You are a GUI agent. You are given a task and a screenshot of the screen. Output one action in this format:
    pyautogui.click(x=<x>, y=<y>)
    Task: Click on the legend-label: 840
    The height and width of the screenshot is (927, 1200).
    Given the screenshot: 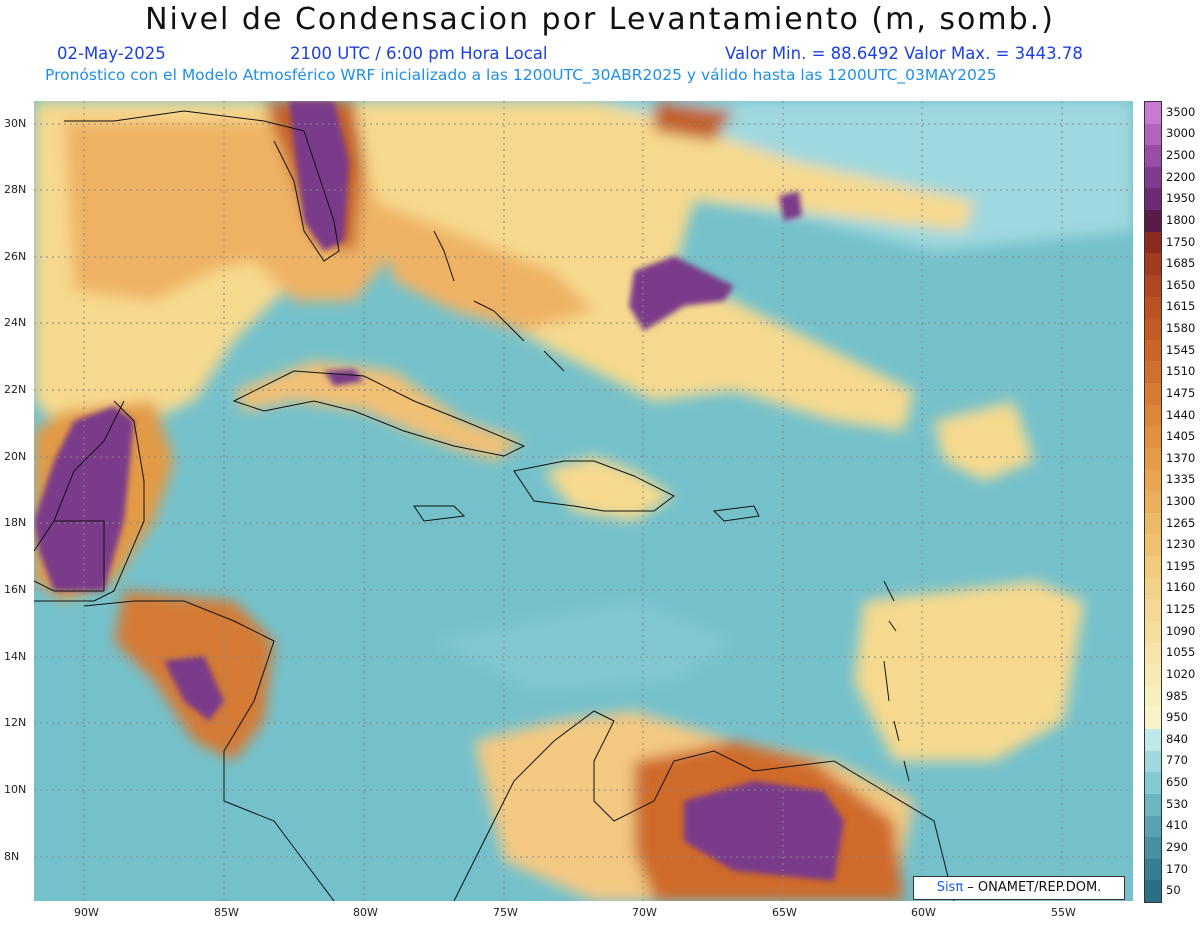 What is the action you would take?
    pyautogui.click(x=1177, y=738)
    